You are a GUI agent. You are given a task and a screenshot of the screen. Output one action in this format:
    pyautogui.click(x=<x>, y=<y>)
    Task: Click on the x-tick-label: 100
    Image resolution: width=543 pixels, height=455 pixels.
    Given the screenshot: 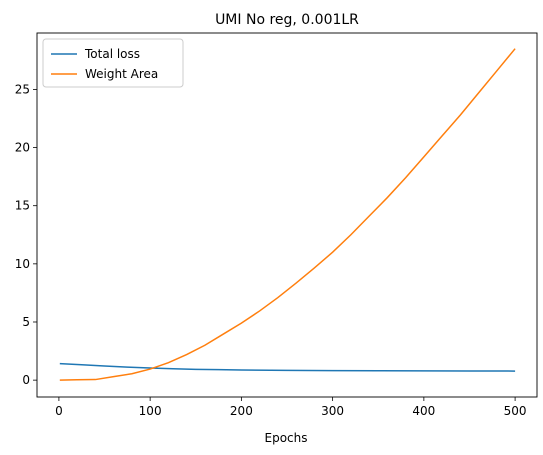 What is the action you would take?
    pyautogui.click(x=150, y=411)
    